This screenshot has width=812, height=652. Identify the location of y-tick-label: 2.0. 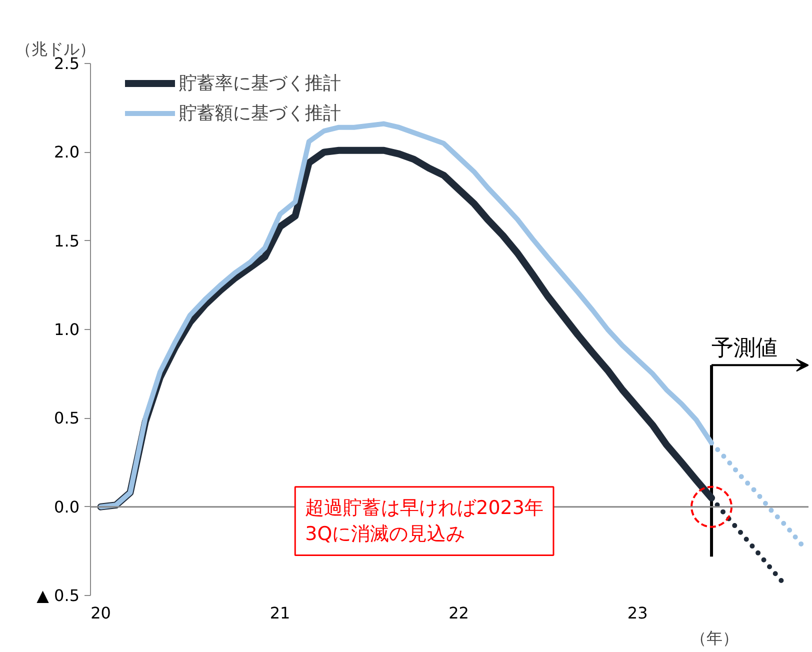
(67, 152).